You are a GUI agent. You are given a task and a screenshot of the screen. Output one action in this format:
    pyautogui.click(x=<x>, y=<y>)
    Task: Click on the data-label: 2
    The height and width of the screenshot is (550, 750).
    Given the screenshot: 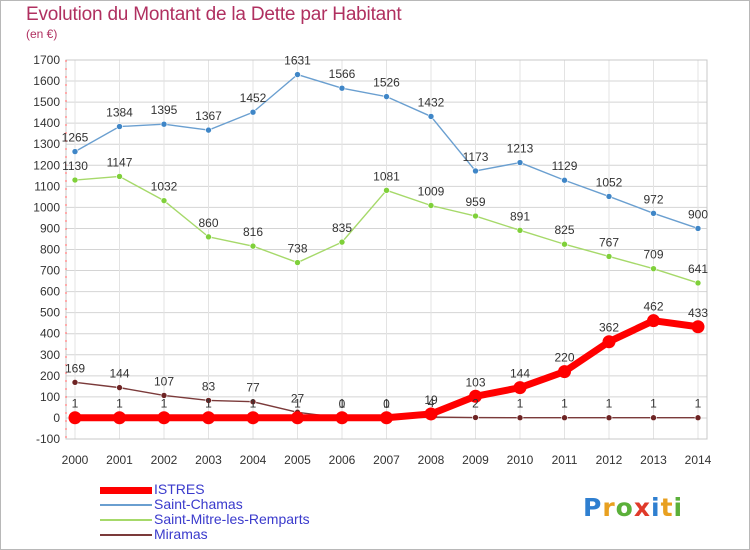 What is the action you would take?
    pyautogui.click(x=475, y=404)
    